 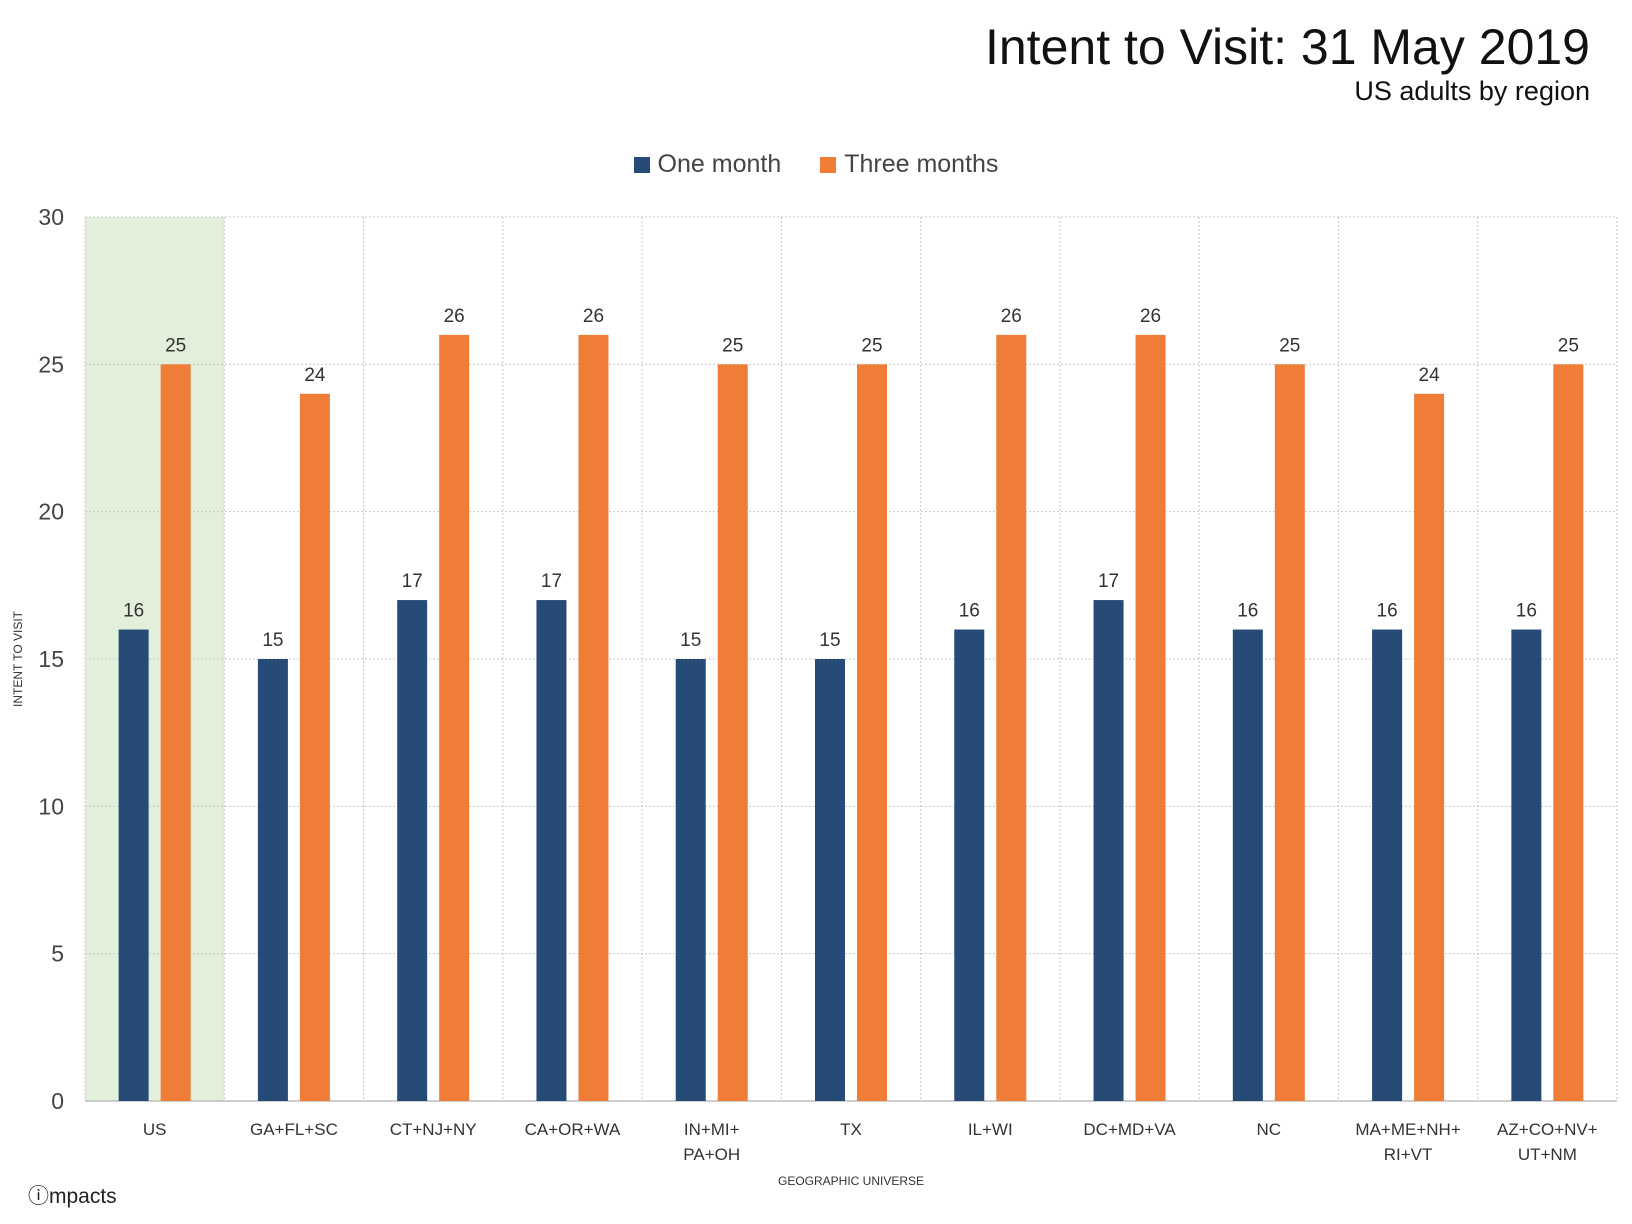 I want to click on y-tick-label: 5, so click(x=57, y=954).